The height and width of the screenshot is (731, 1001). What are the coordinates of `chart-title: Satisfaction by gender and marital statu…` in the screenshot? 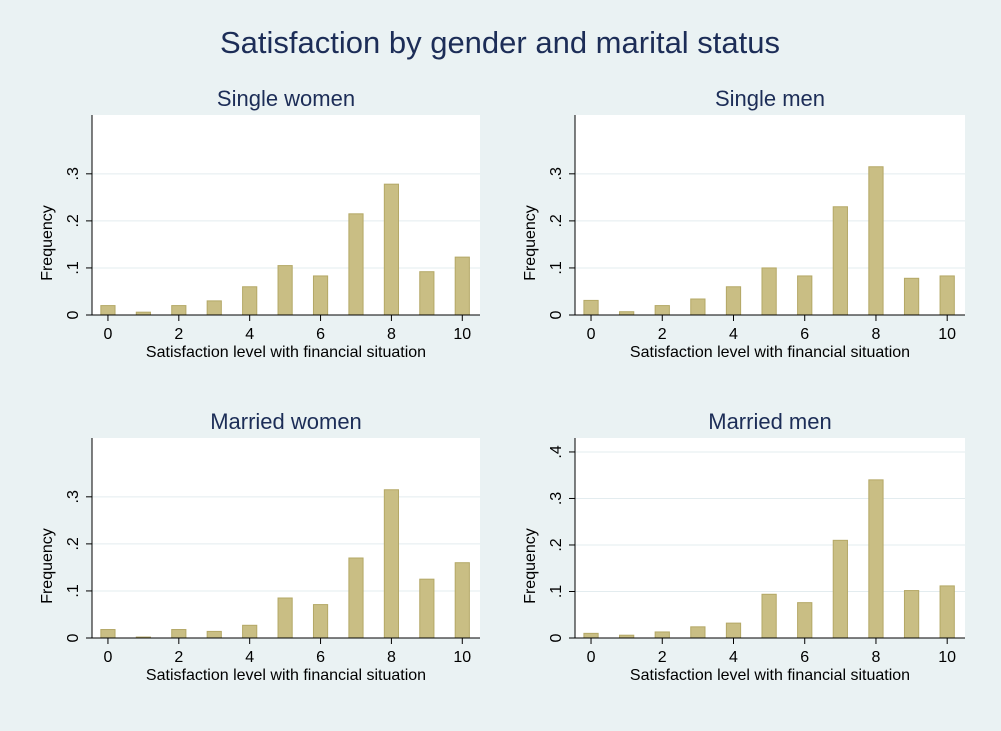 It's located at (500, 42).